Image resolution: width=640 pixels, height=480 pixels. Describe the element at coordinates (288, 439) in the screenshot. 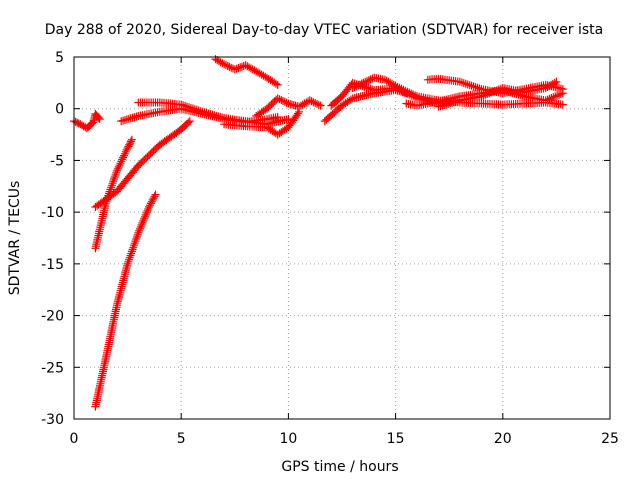

I see `x-tick-label: 10` at that location.